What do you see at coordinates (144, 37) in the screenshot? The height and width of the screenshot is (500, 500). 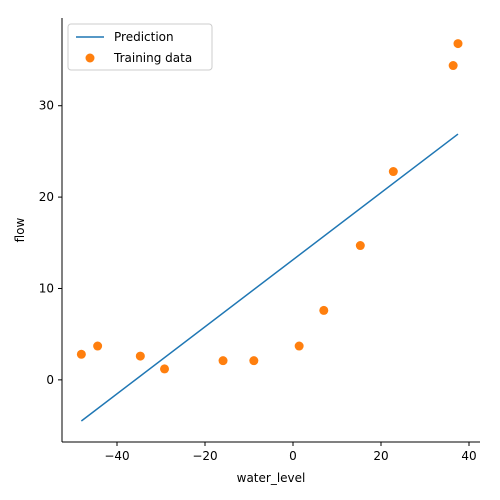 I see `legend-label-prediction: Prediction` at bounding box center [144, 37].